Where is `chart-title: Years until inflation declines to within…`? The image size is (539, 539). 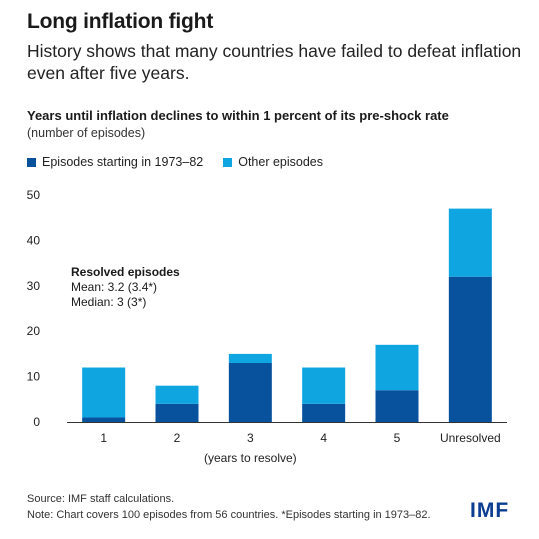
chart-title: Years until inflation declines to within… is located at coordinates (238, 115).